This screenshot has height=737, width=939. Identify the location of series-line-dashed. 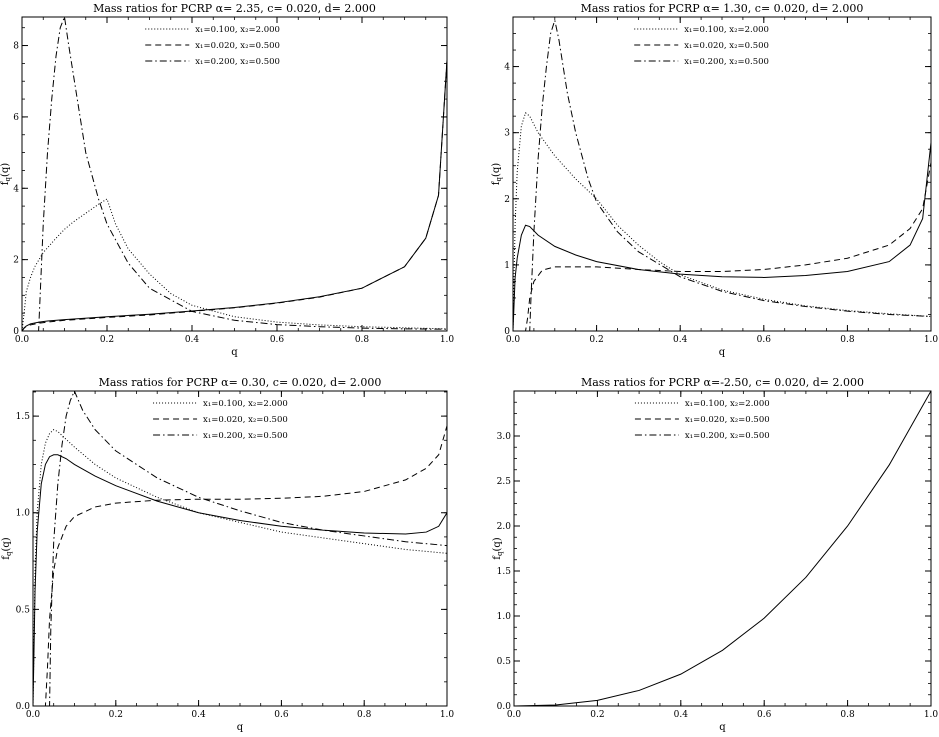
(722, 246).